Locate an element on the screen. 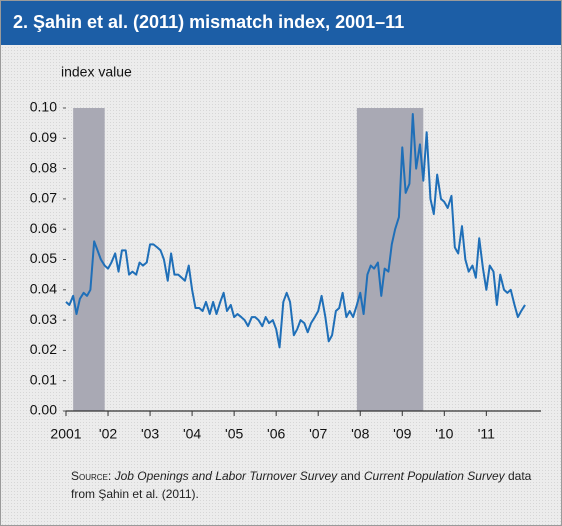 This screenshot has width=562, height=526. x-tick-label: '09 is located at coordinates (402, 434).